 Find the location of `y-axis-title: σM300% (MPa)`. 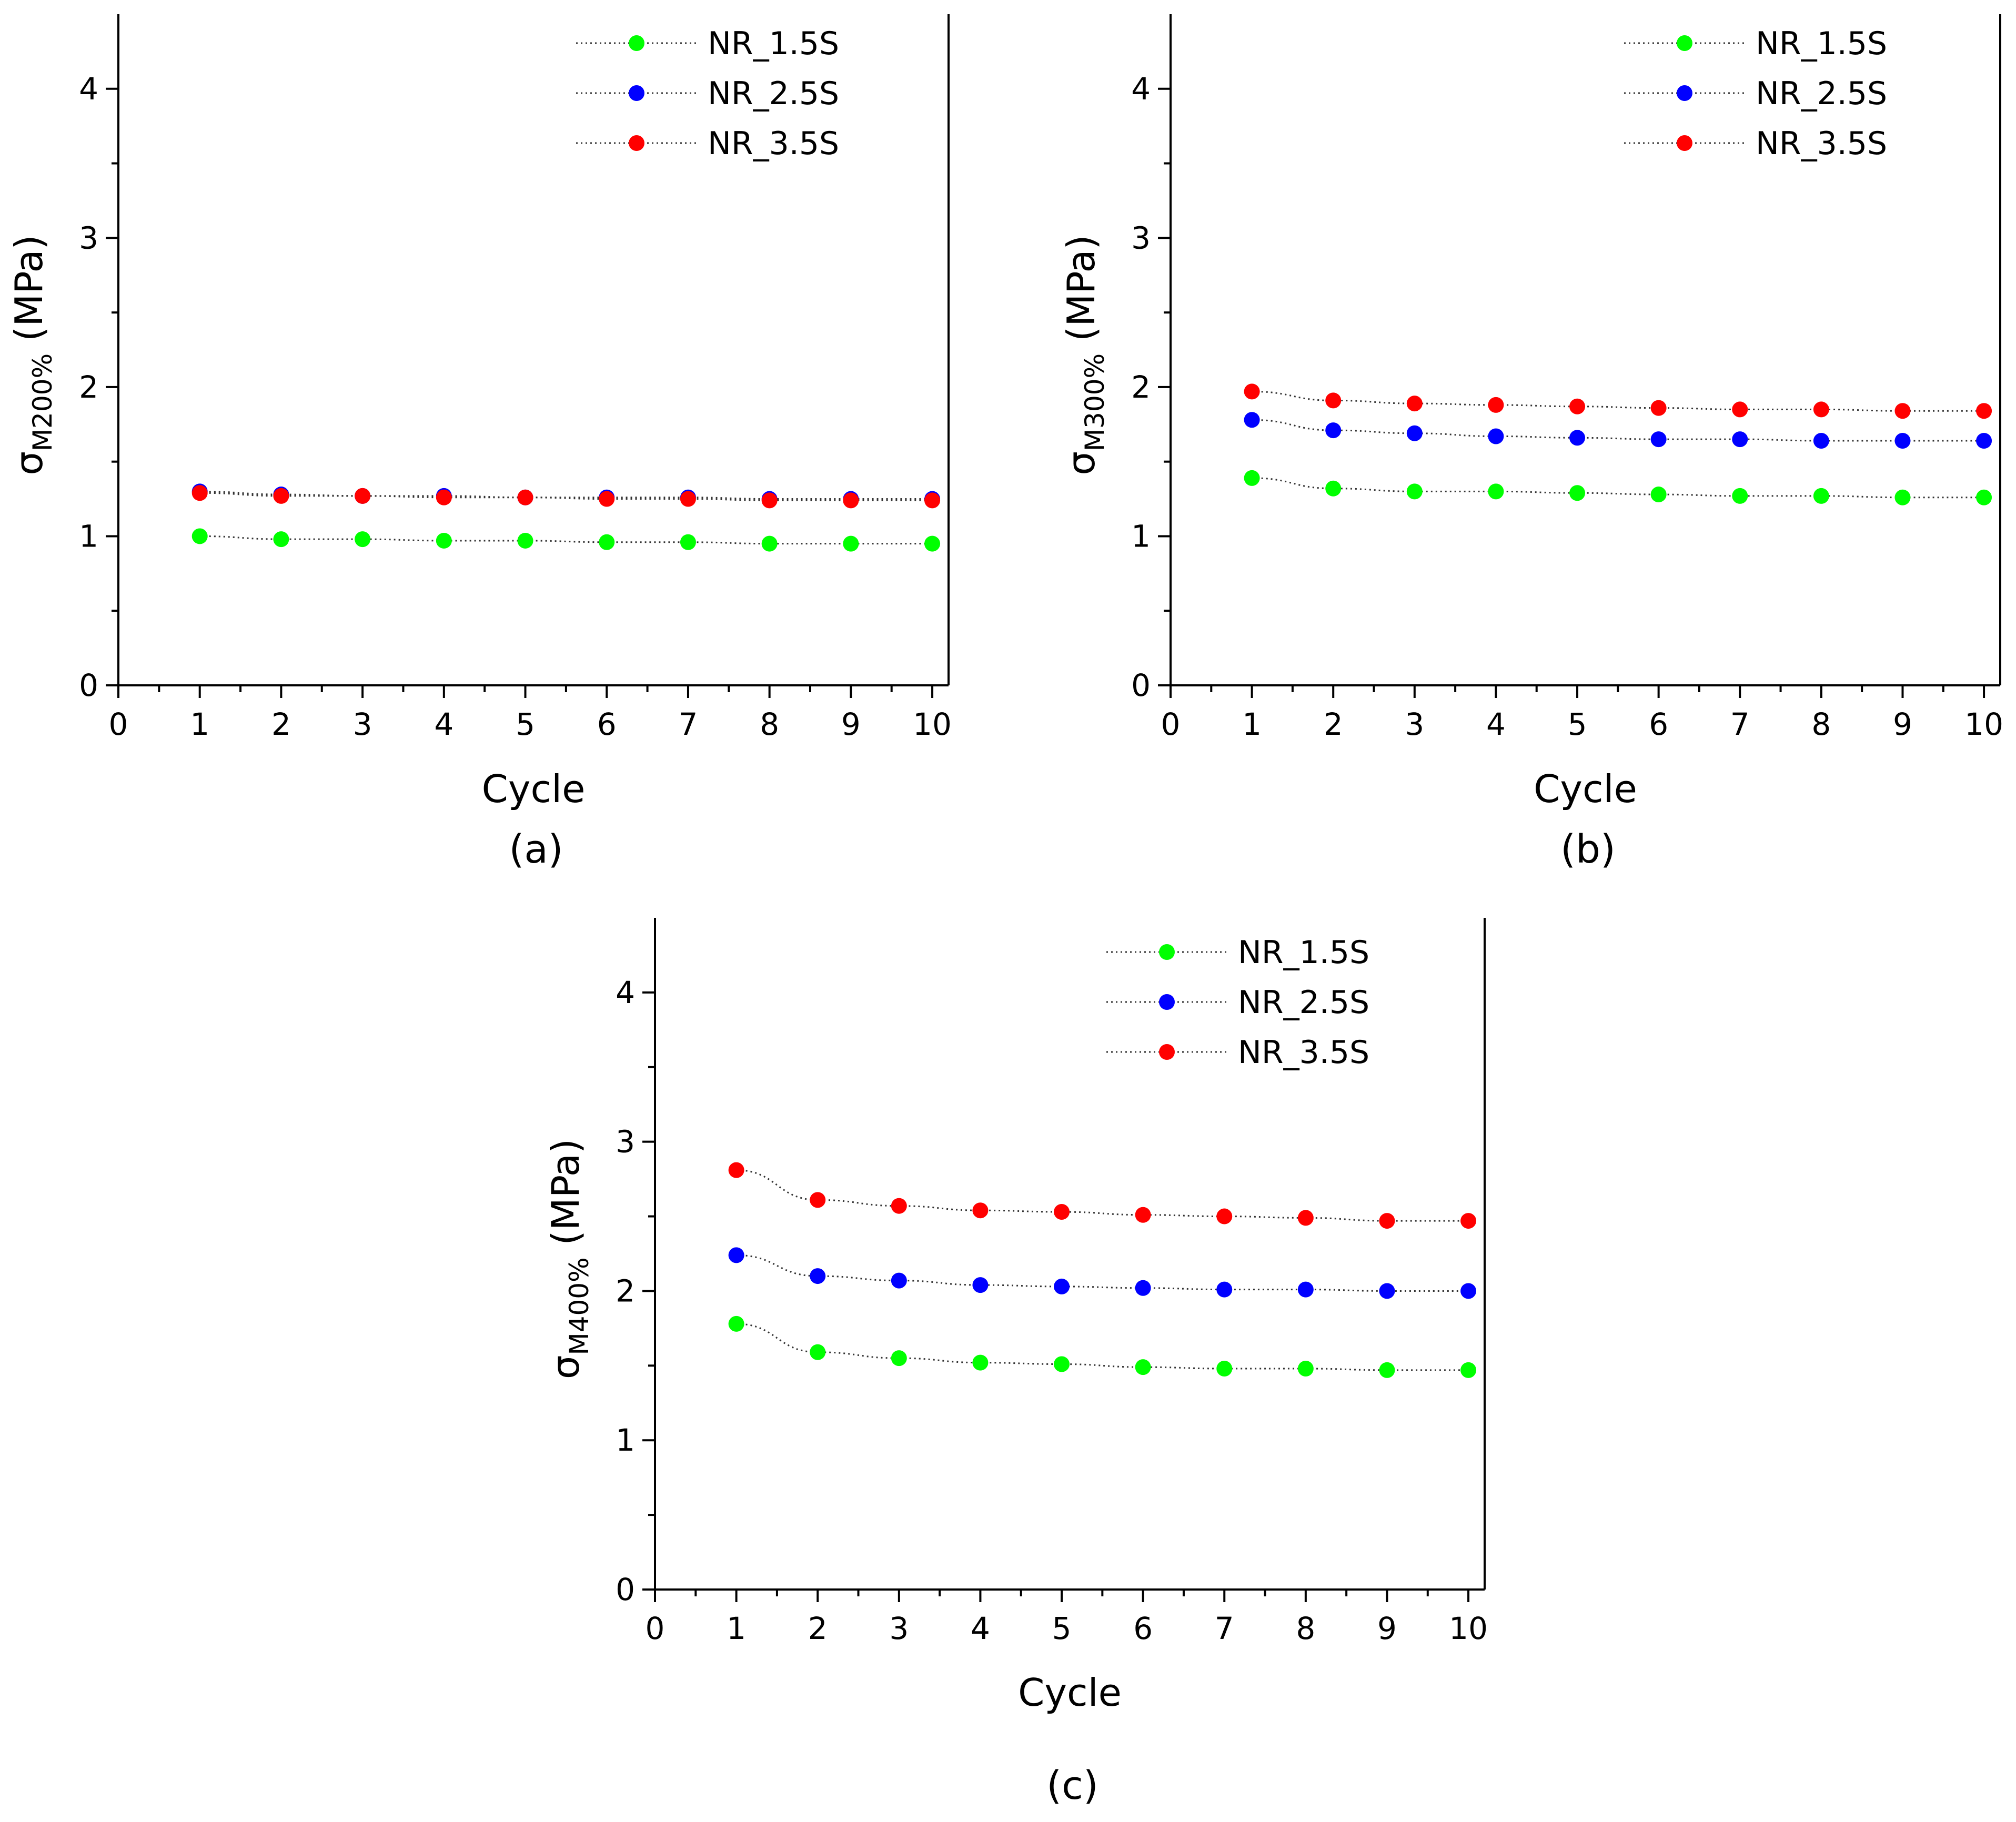

y-axis-title: σM300% (MPa) is located at coordinates (1084, 355).